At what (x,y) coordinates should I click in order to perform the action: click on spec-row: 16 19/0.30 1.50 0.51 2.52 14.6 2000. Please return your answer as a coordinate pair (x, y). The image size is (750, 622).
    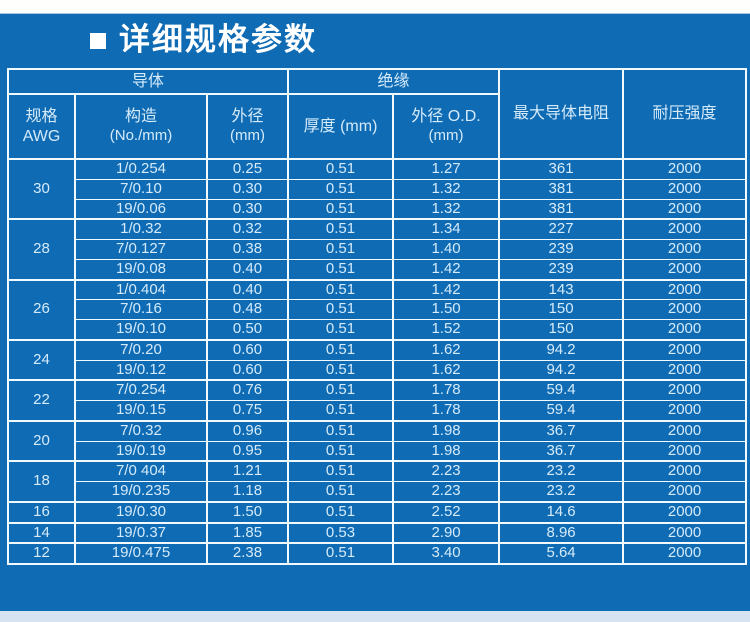
    Looking at the image, I should click on (377, 511).